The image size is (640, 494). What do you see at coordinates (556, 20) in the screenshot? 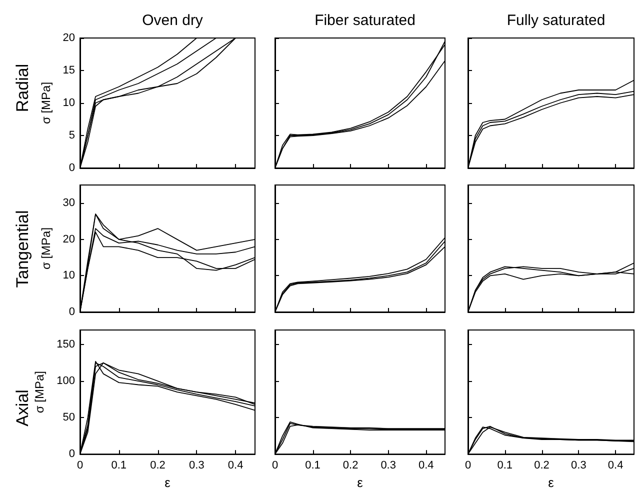
I see `chart-title: Fully saturated` at bounding box center [556, 20].